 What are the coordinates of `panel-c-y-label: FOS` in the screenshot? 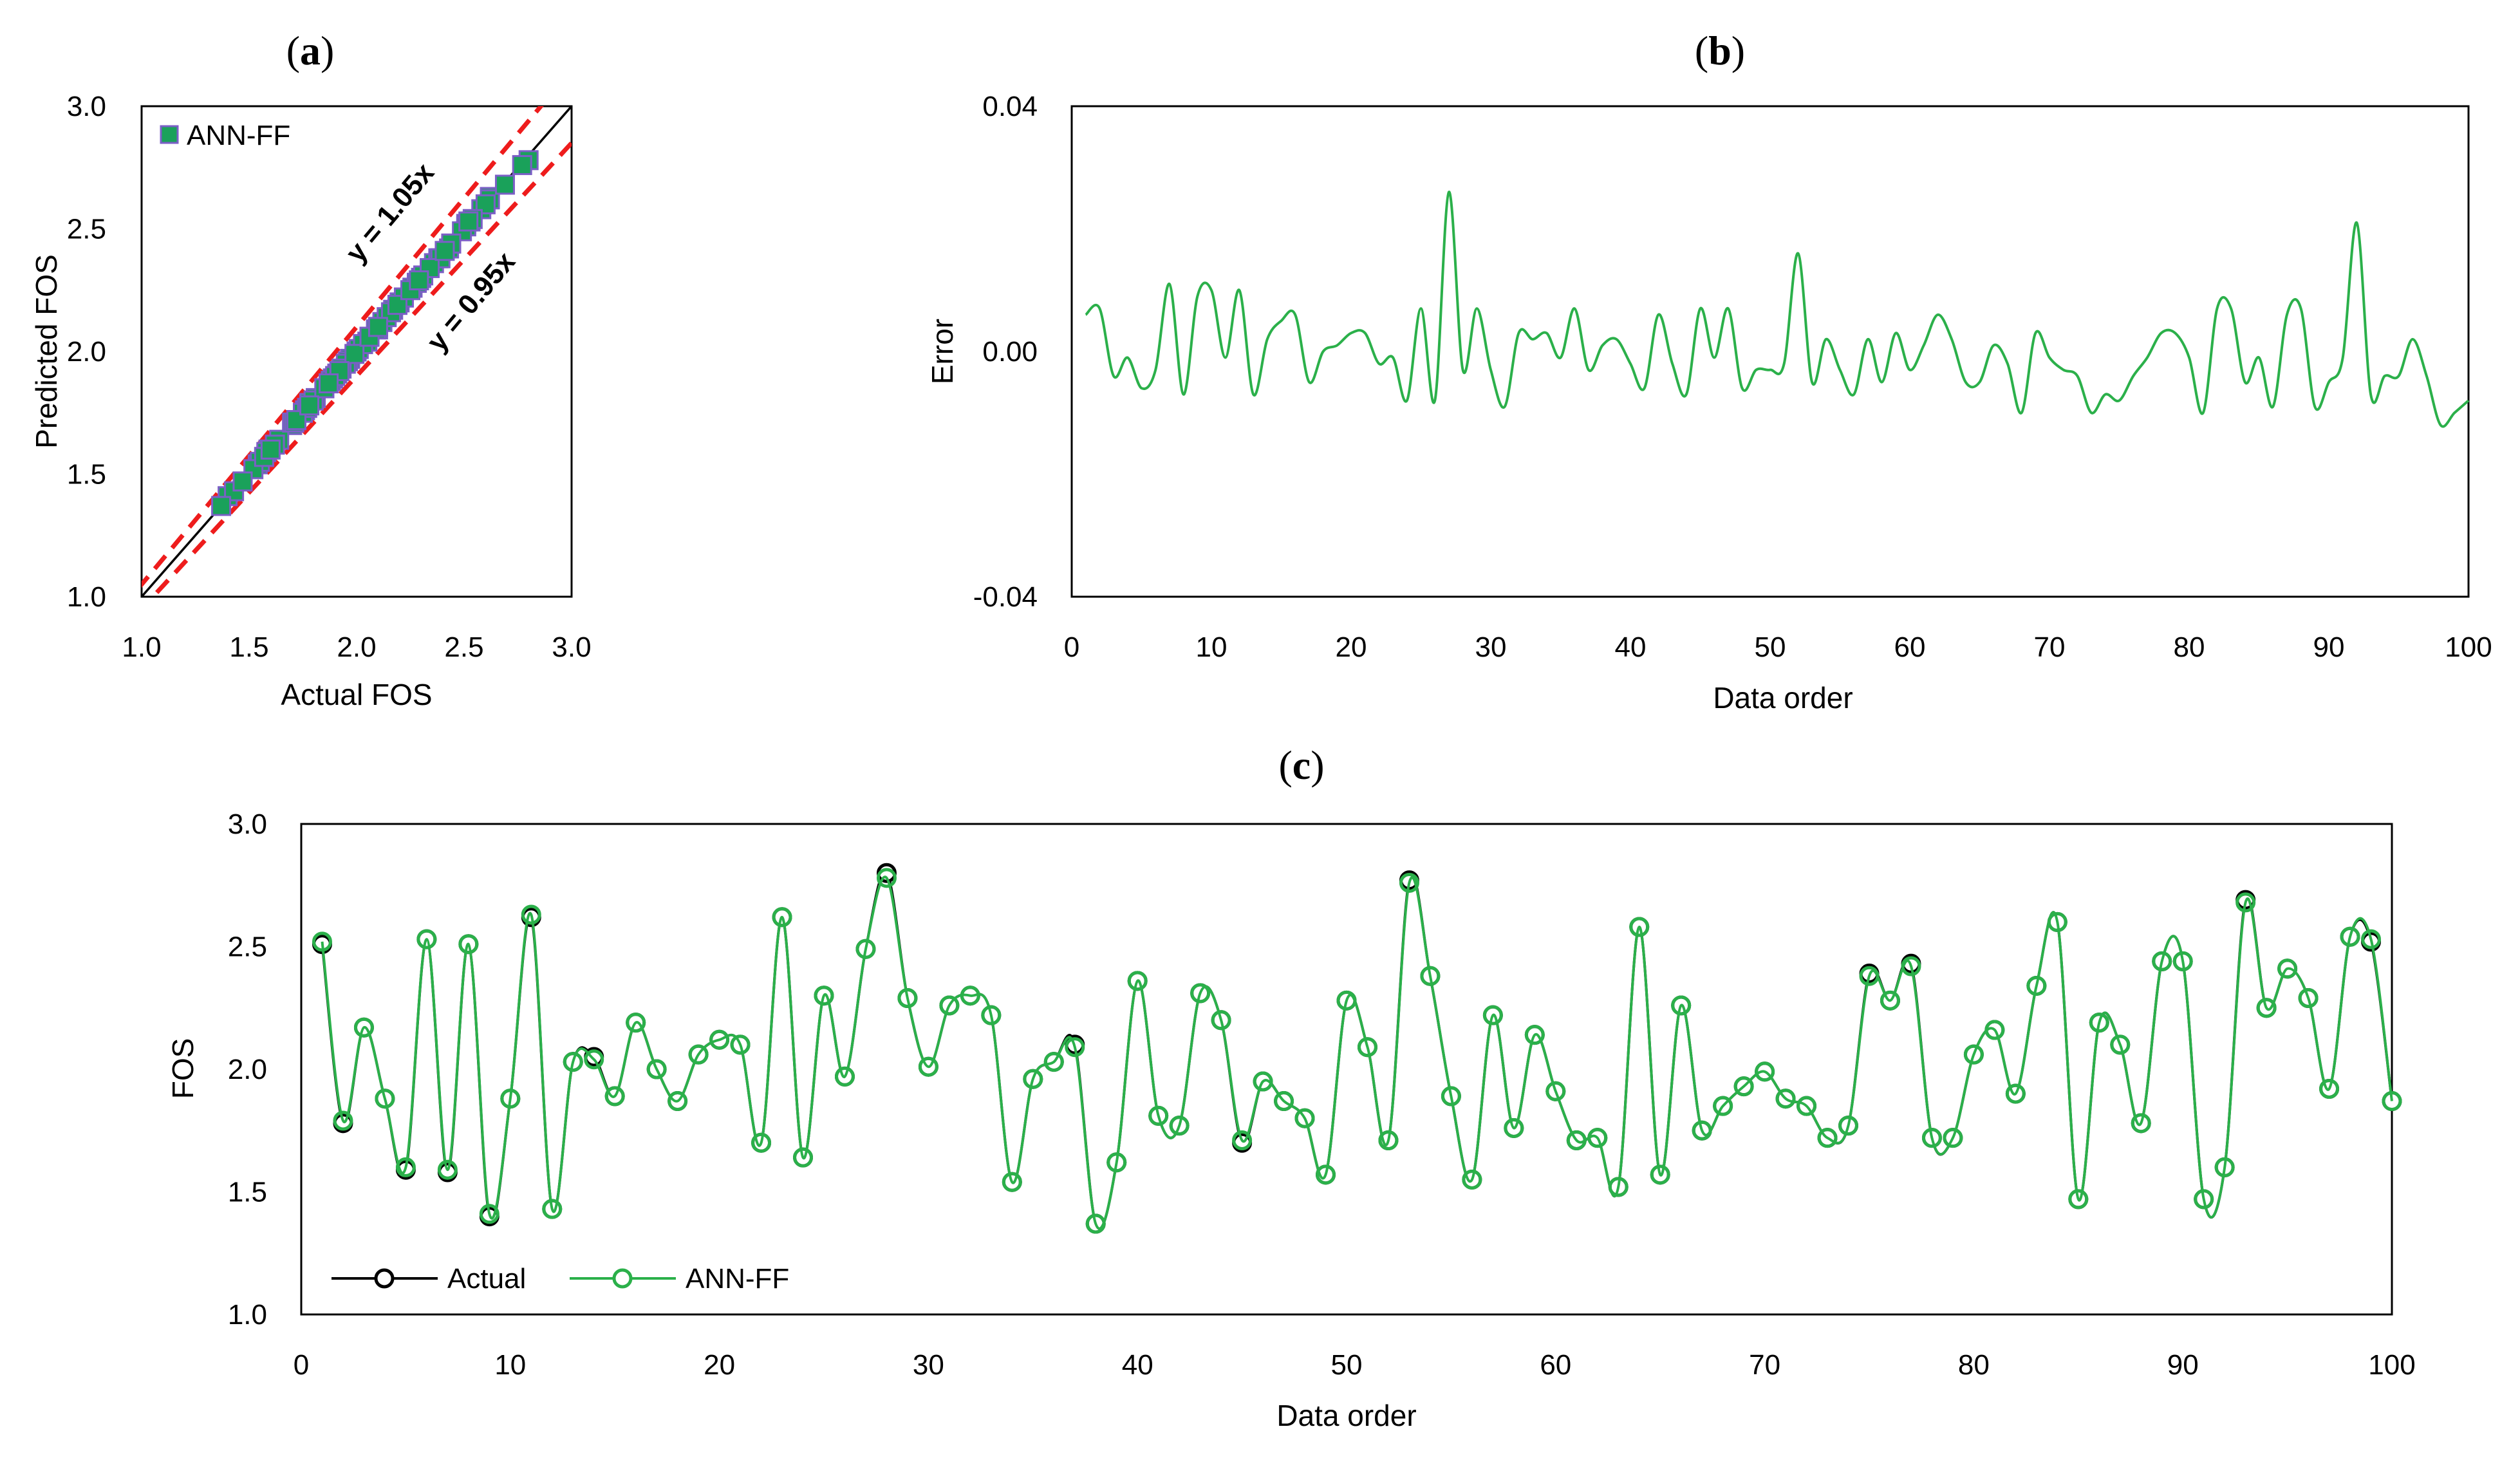 It's located at (183, 1068).